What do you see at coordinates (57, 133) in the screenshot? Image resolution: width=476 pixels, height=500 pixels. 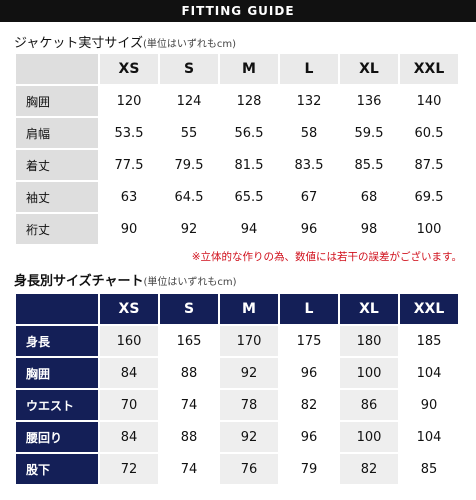 I see `row-label: 肩幅` at bounding box center [57, 133].